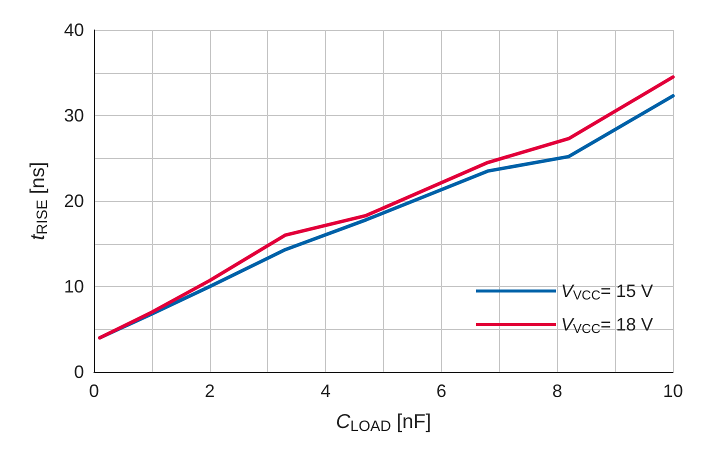  What do you see at coordinates (74, 201) in the screenshot?
I see `y-tick-label: 20` at bounding box center [74, 201].